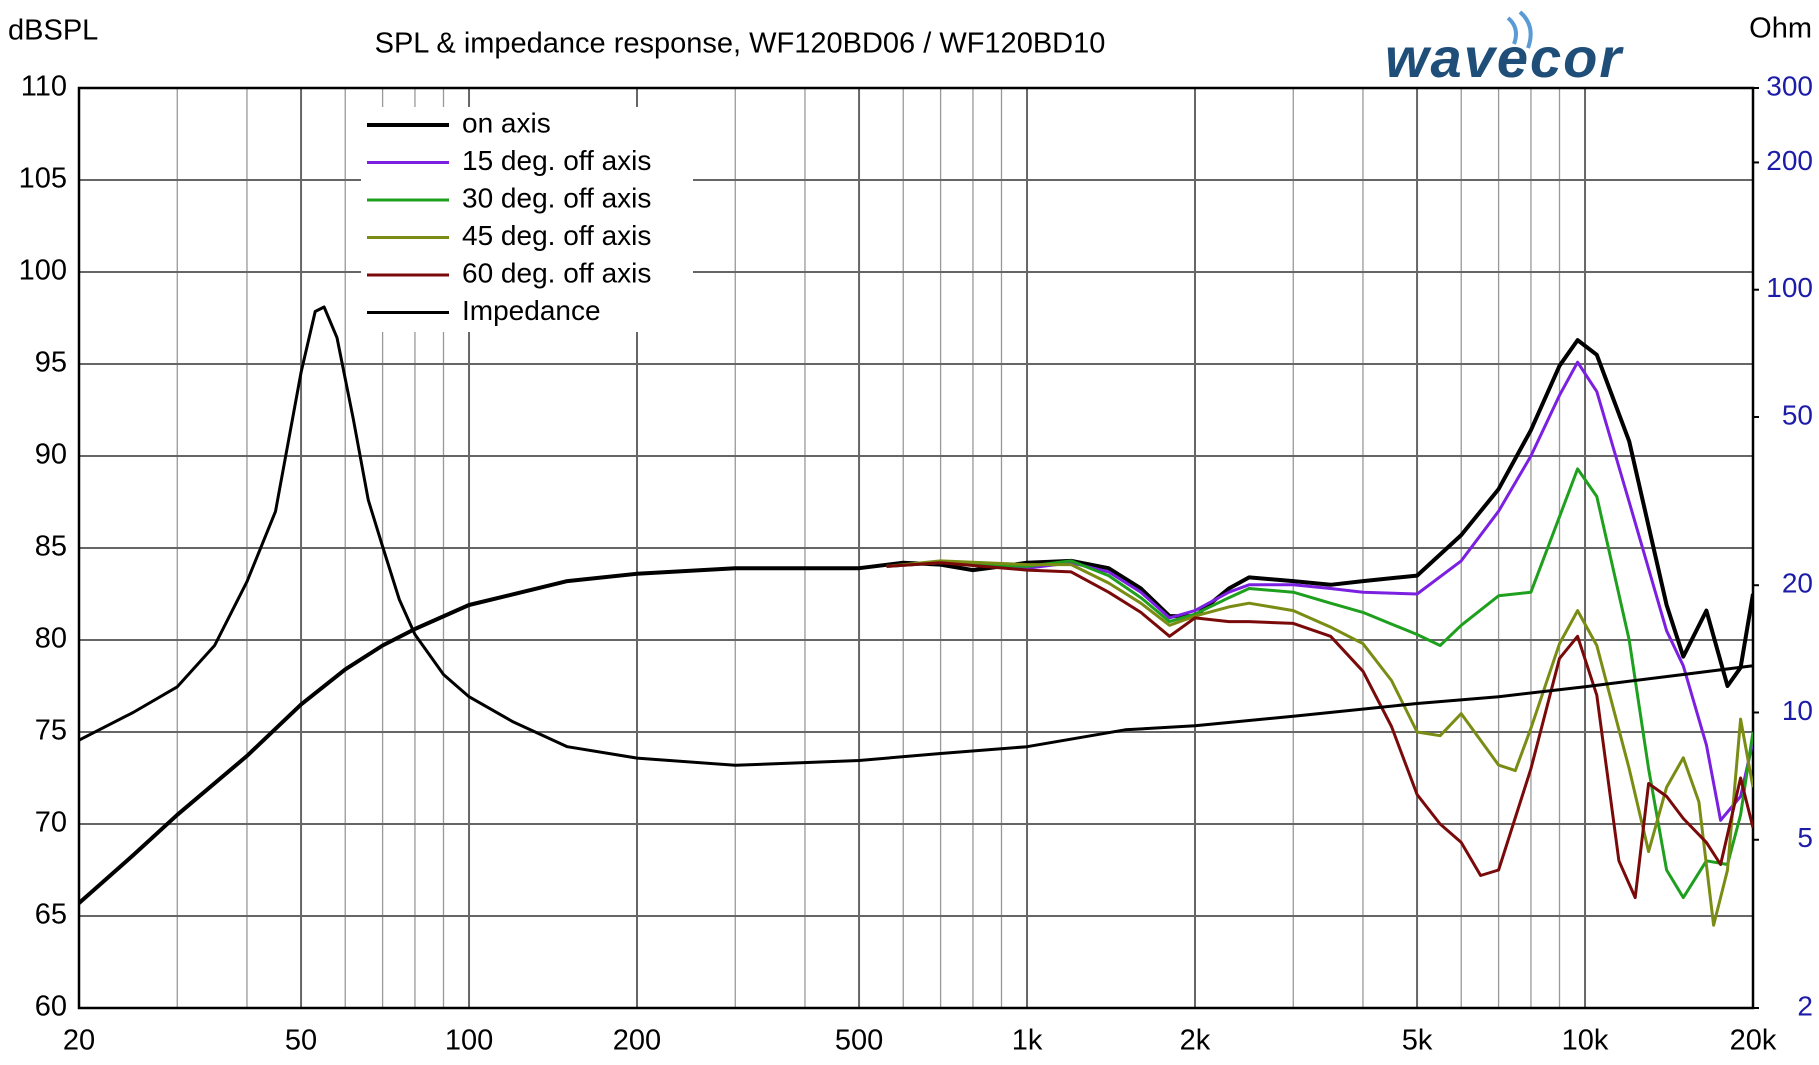 Image resolution: width=1819 pixels, height=1065 pixels. I want to click on y2-tick-label: 50, so click(1797, 414).